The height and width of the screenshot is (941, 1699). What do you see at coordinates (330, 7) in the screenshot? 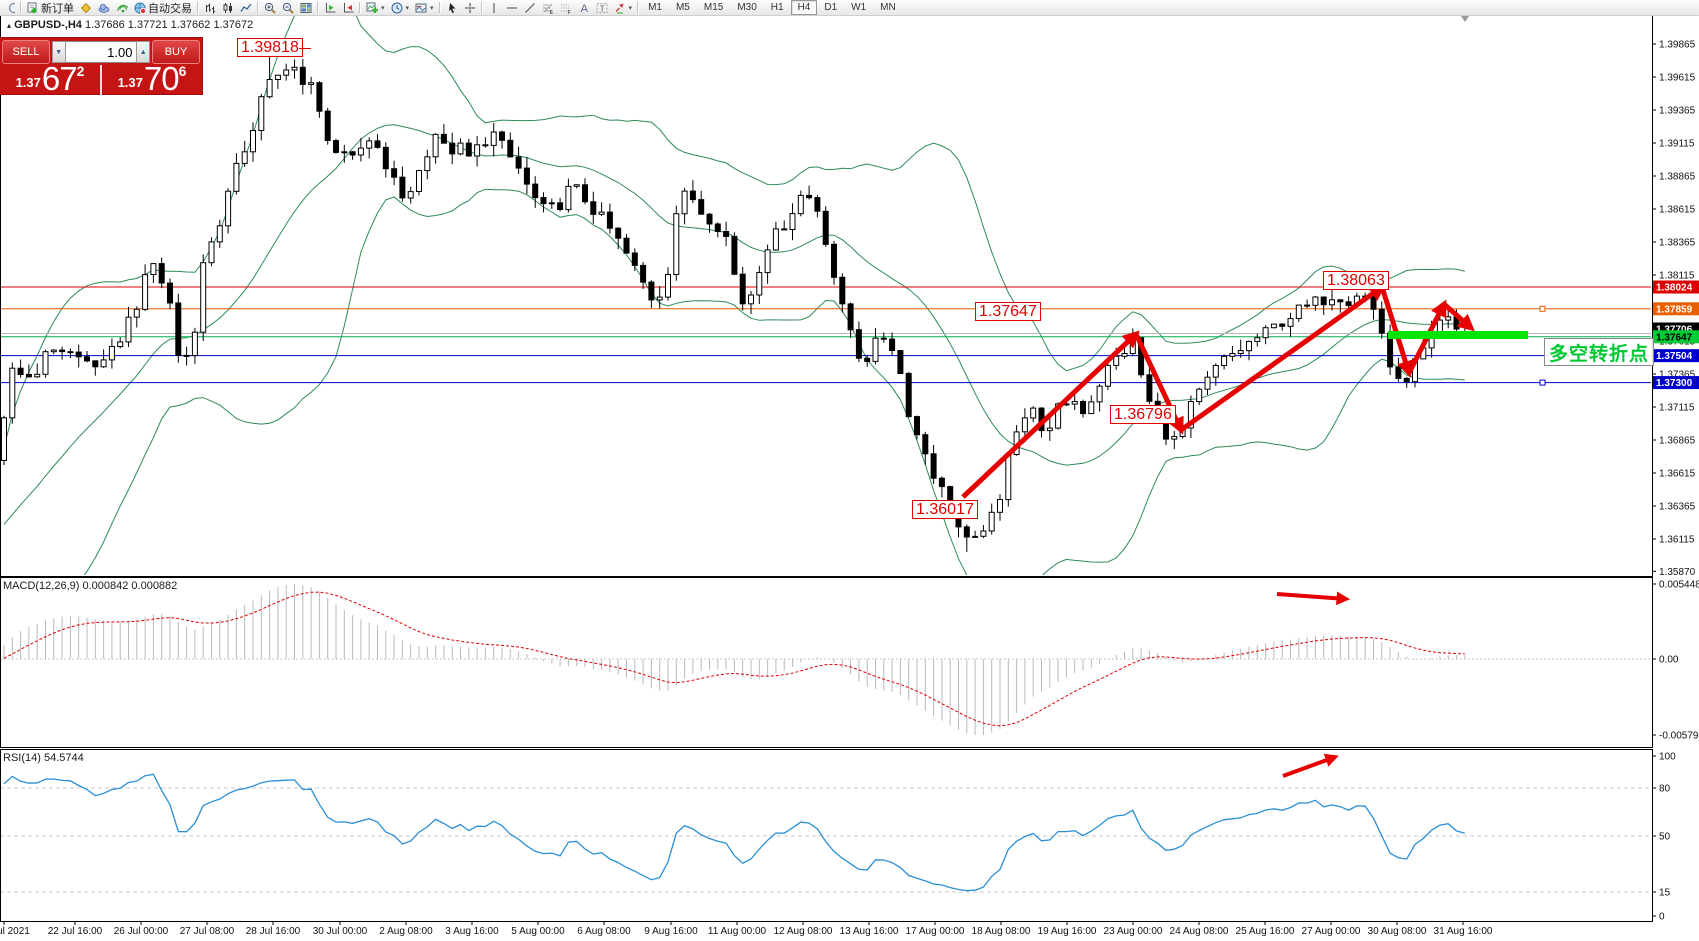
I see `chart-shift-button` at bounding box center [330, 7].